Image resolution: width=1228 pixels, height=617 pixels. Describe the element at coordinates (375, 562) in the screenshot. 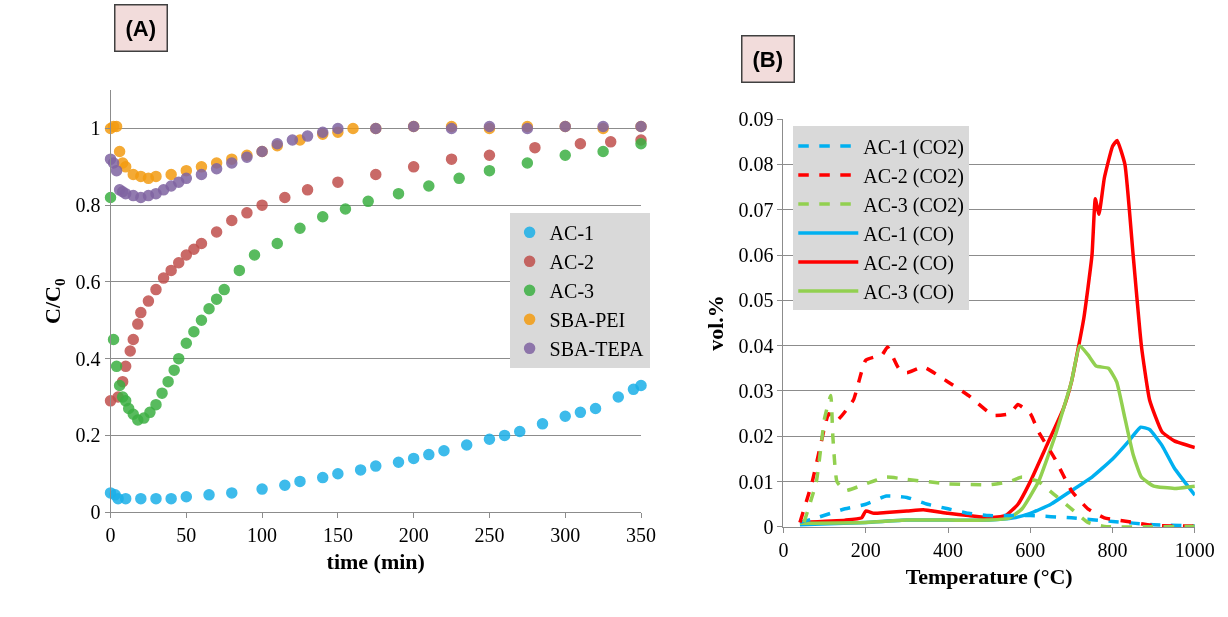

I see `x-axis-title: time (min)` at that location.